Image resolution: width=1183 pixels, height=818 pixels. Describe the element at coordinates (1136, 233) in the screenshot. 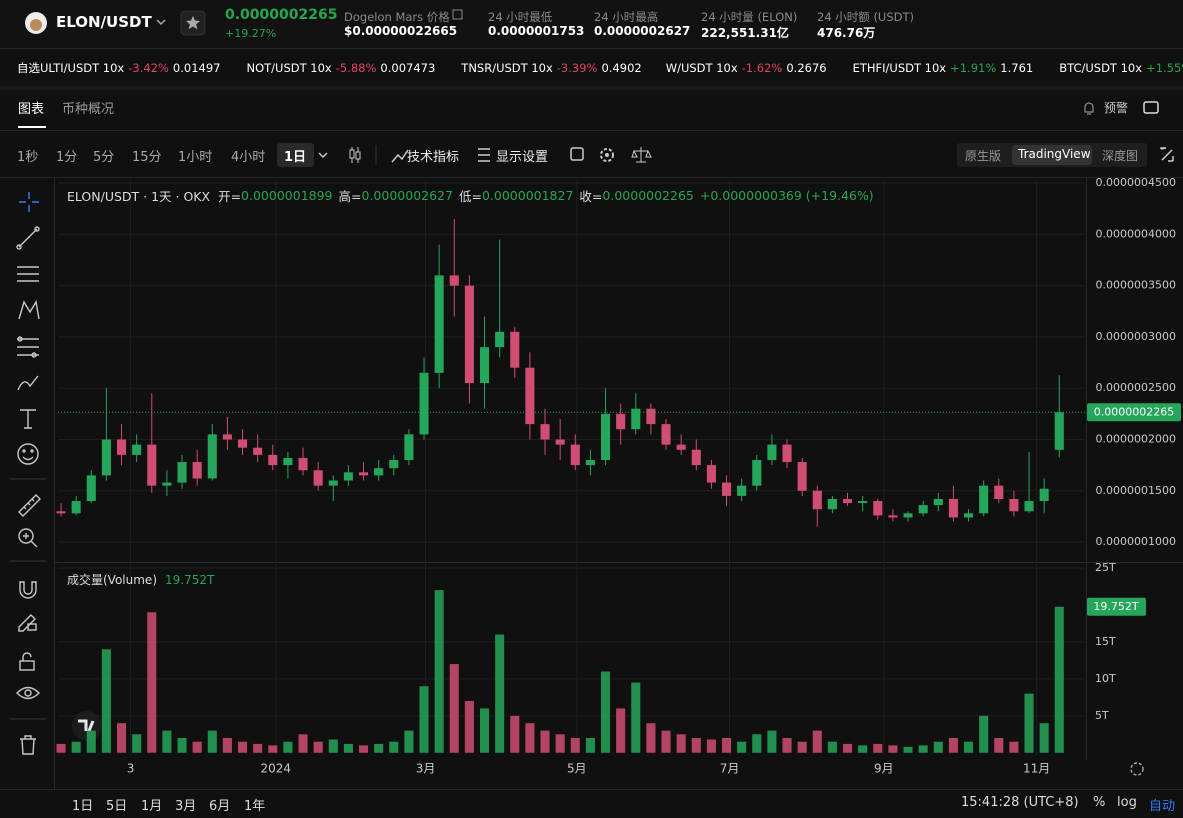

I see `y-tick-label: 0.0000004000` at that location.